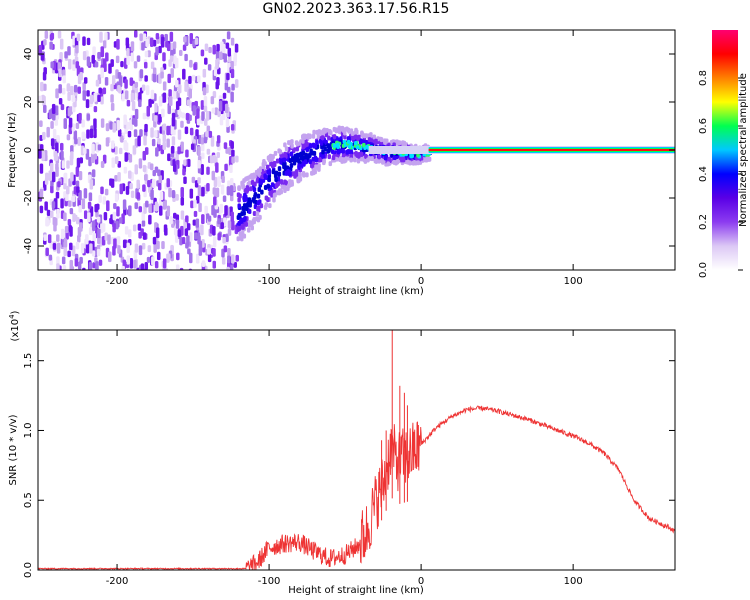 The image size is (750, 600). Describe the element at coordinates (28, 361) in the screenshot. I see `snr-y-tick-label: 1.5` at that location.